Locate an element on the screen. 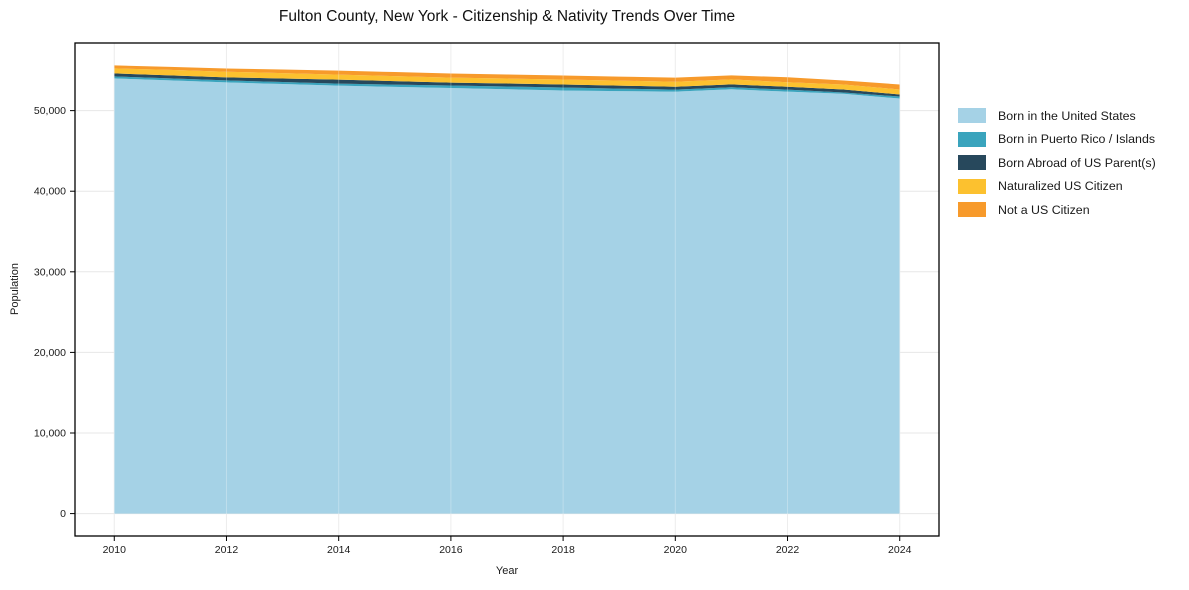 Image resolution: width=1189 pixels, height=590 pixels. legend-item-born-in-puerto-rico-islands: Born in Puerto Rico / Islands is located at coordinates (1057, 140).